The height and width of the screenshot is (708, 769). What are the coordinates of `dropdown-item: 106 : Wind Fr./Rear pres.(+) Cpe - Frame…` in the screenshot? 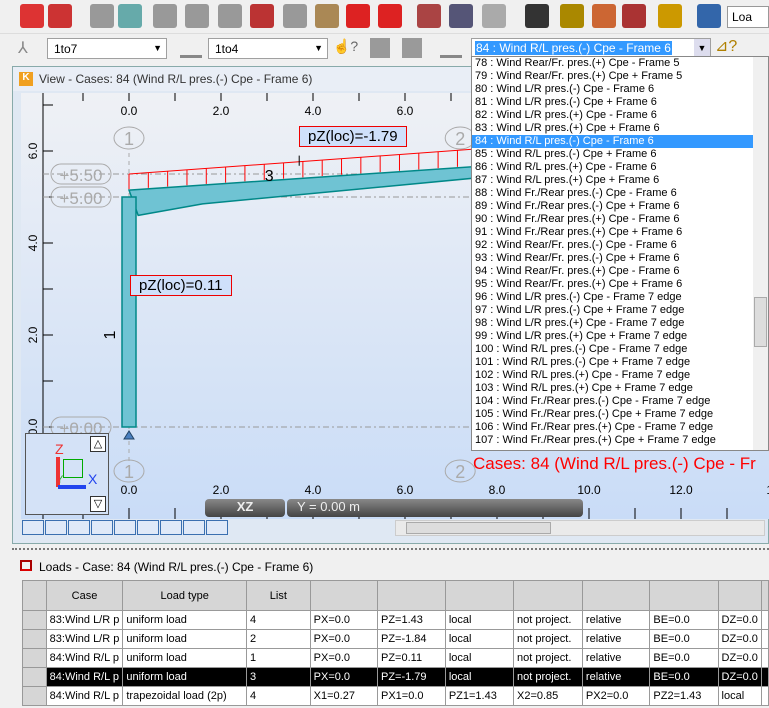 It's located at (594, 427).